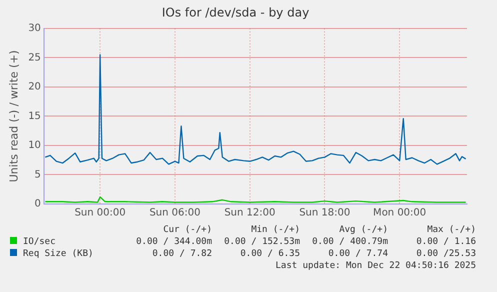 The width and height of the screenshot is (497, 292). I want to click on x-tick-label: Sun 18:00, so click(324, 213).